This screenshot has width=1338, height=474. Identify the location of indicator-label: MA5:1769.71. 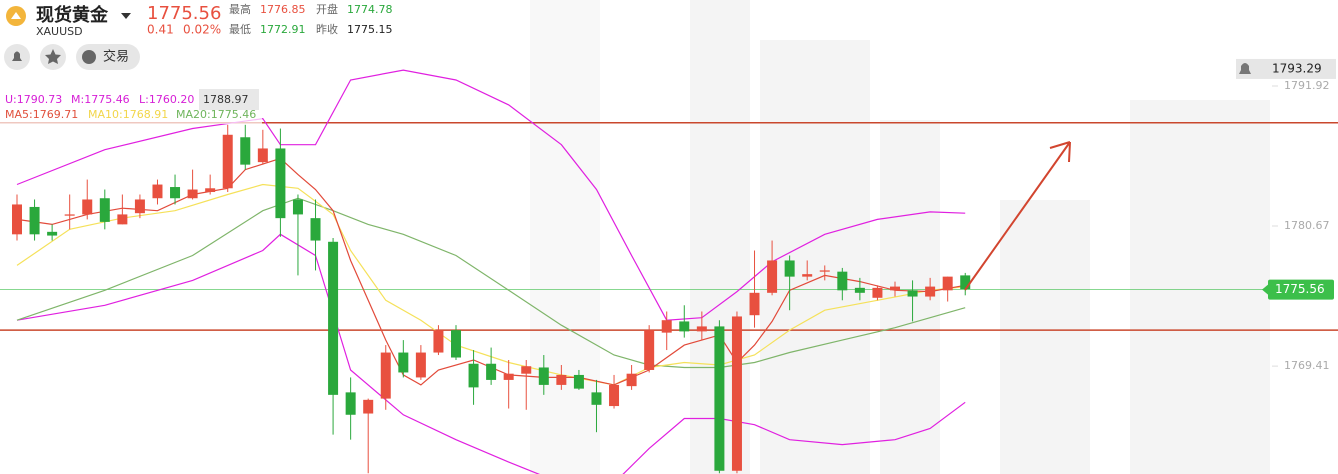
(41, 114).